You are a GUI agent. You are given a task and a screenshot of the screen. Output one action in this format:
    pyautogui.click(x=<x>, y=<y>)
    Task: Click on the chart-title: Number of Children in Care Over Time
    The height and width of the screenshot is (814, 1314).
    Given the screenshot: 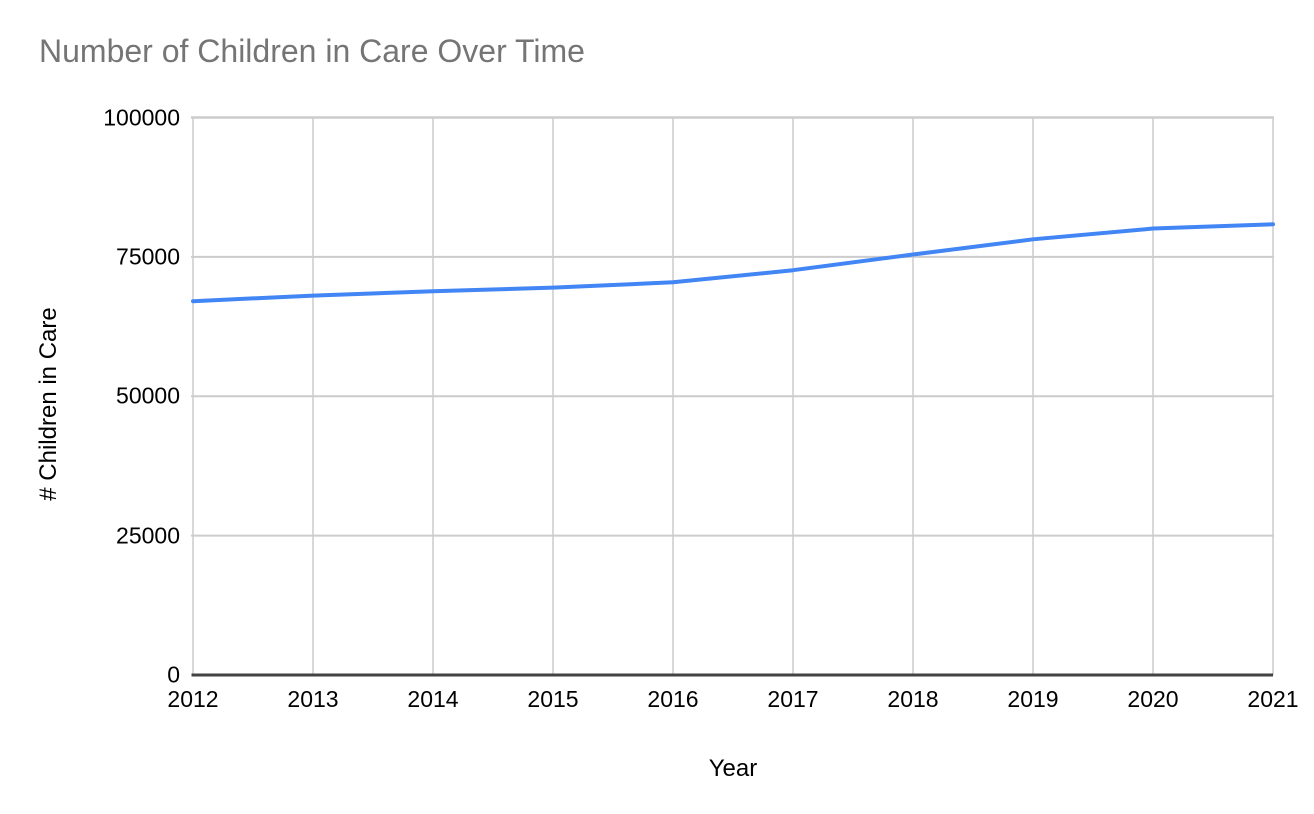 What is the action you would take?
    pyautogui.click(x=312, y=51)
    